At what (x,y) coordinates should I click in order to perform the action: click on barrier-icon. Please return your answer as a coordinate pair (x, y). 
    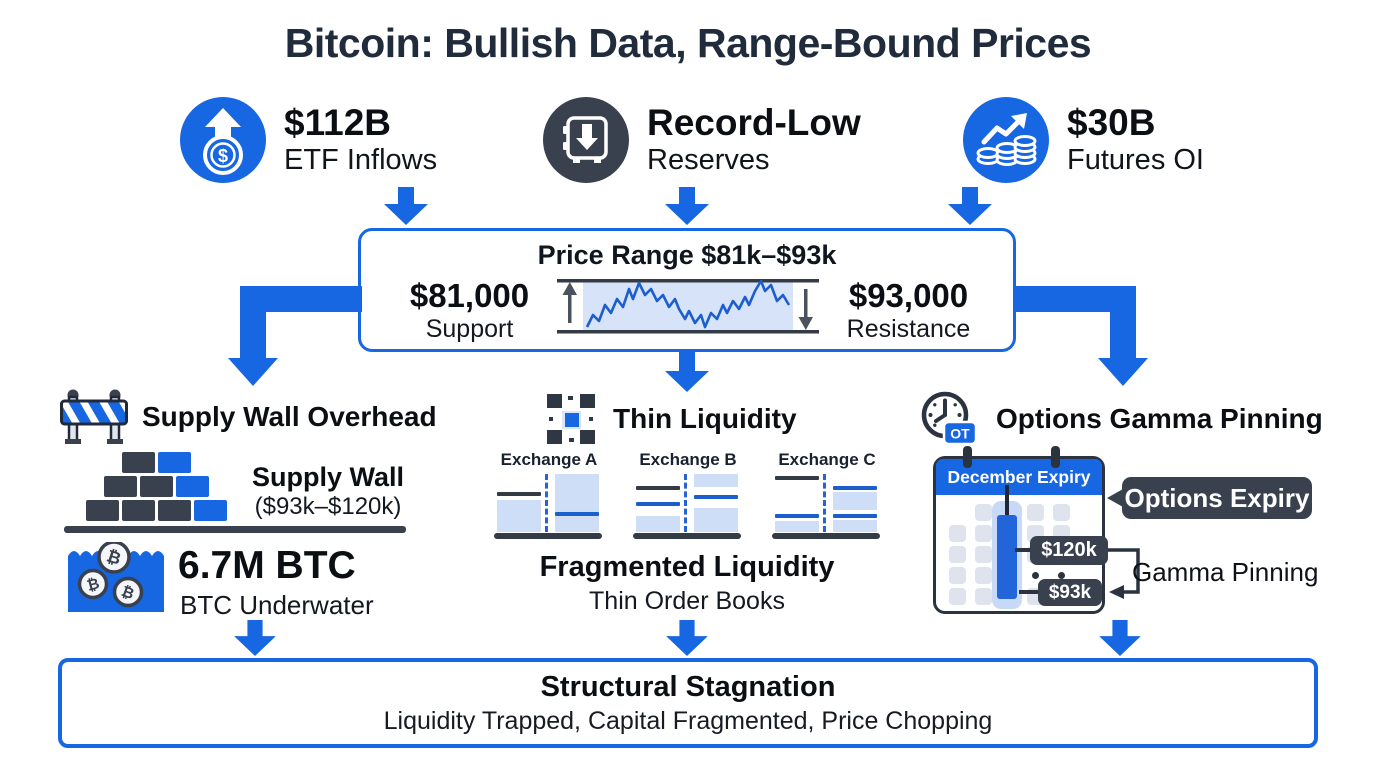
    Looking at the image, I should click on (94, 416).